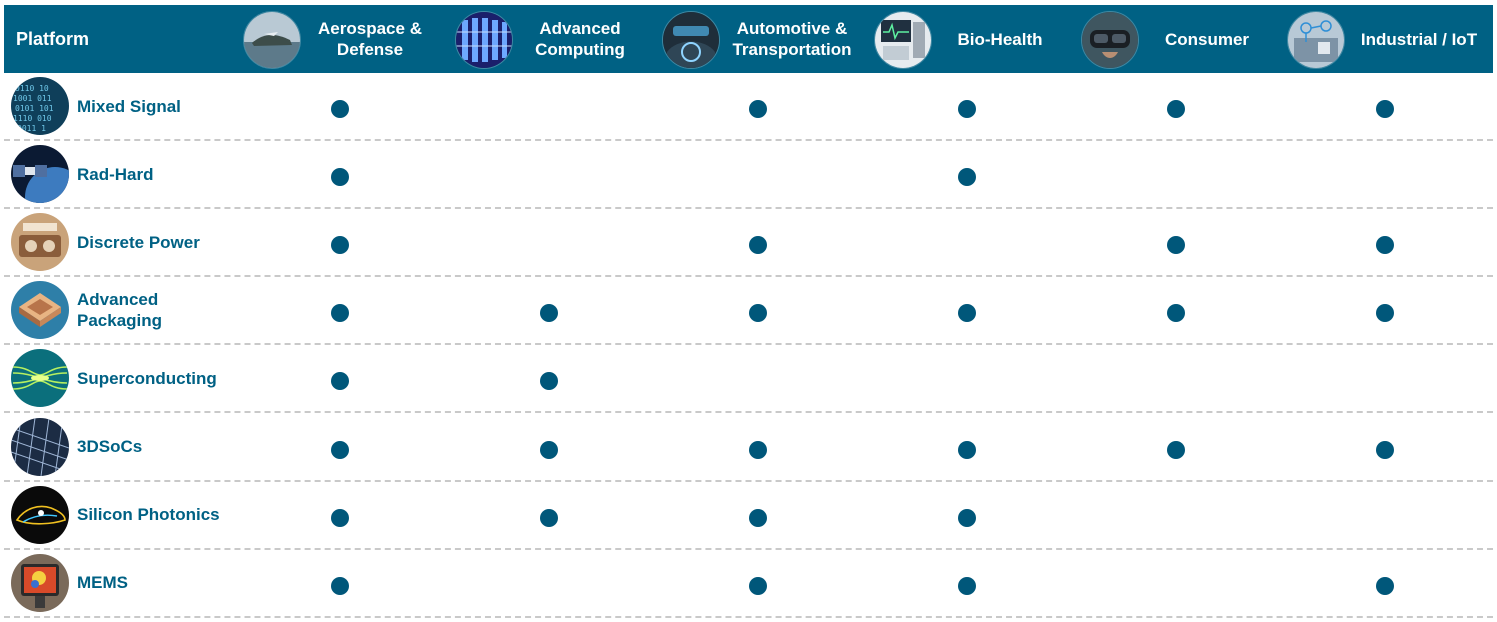 The image size is (1497, 622). What do you see at coordinates (792, 39) in the screenshot?
I see `column-label: Automotive & Transportation` at bounding box center [792, 39].